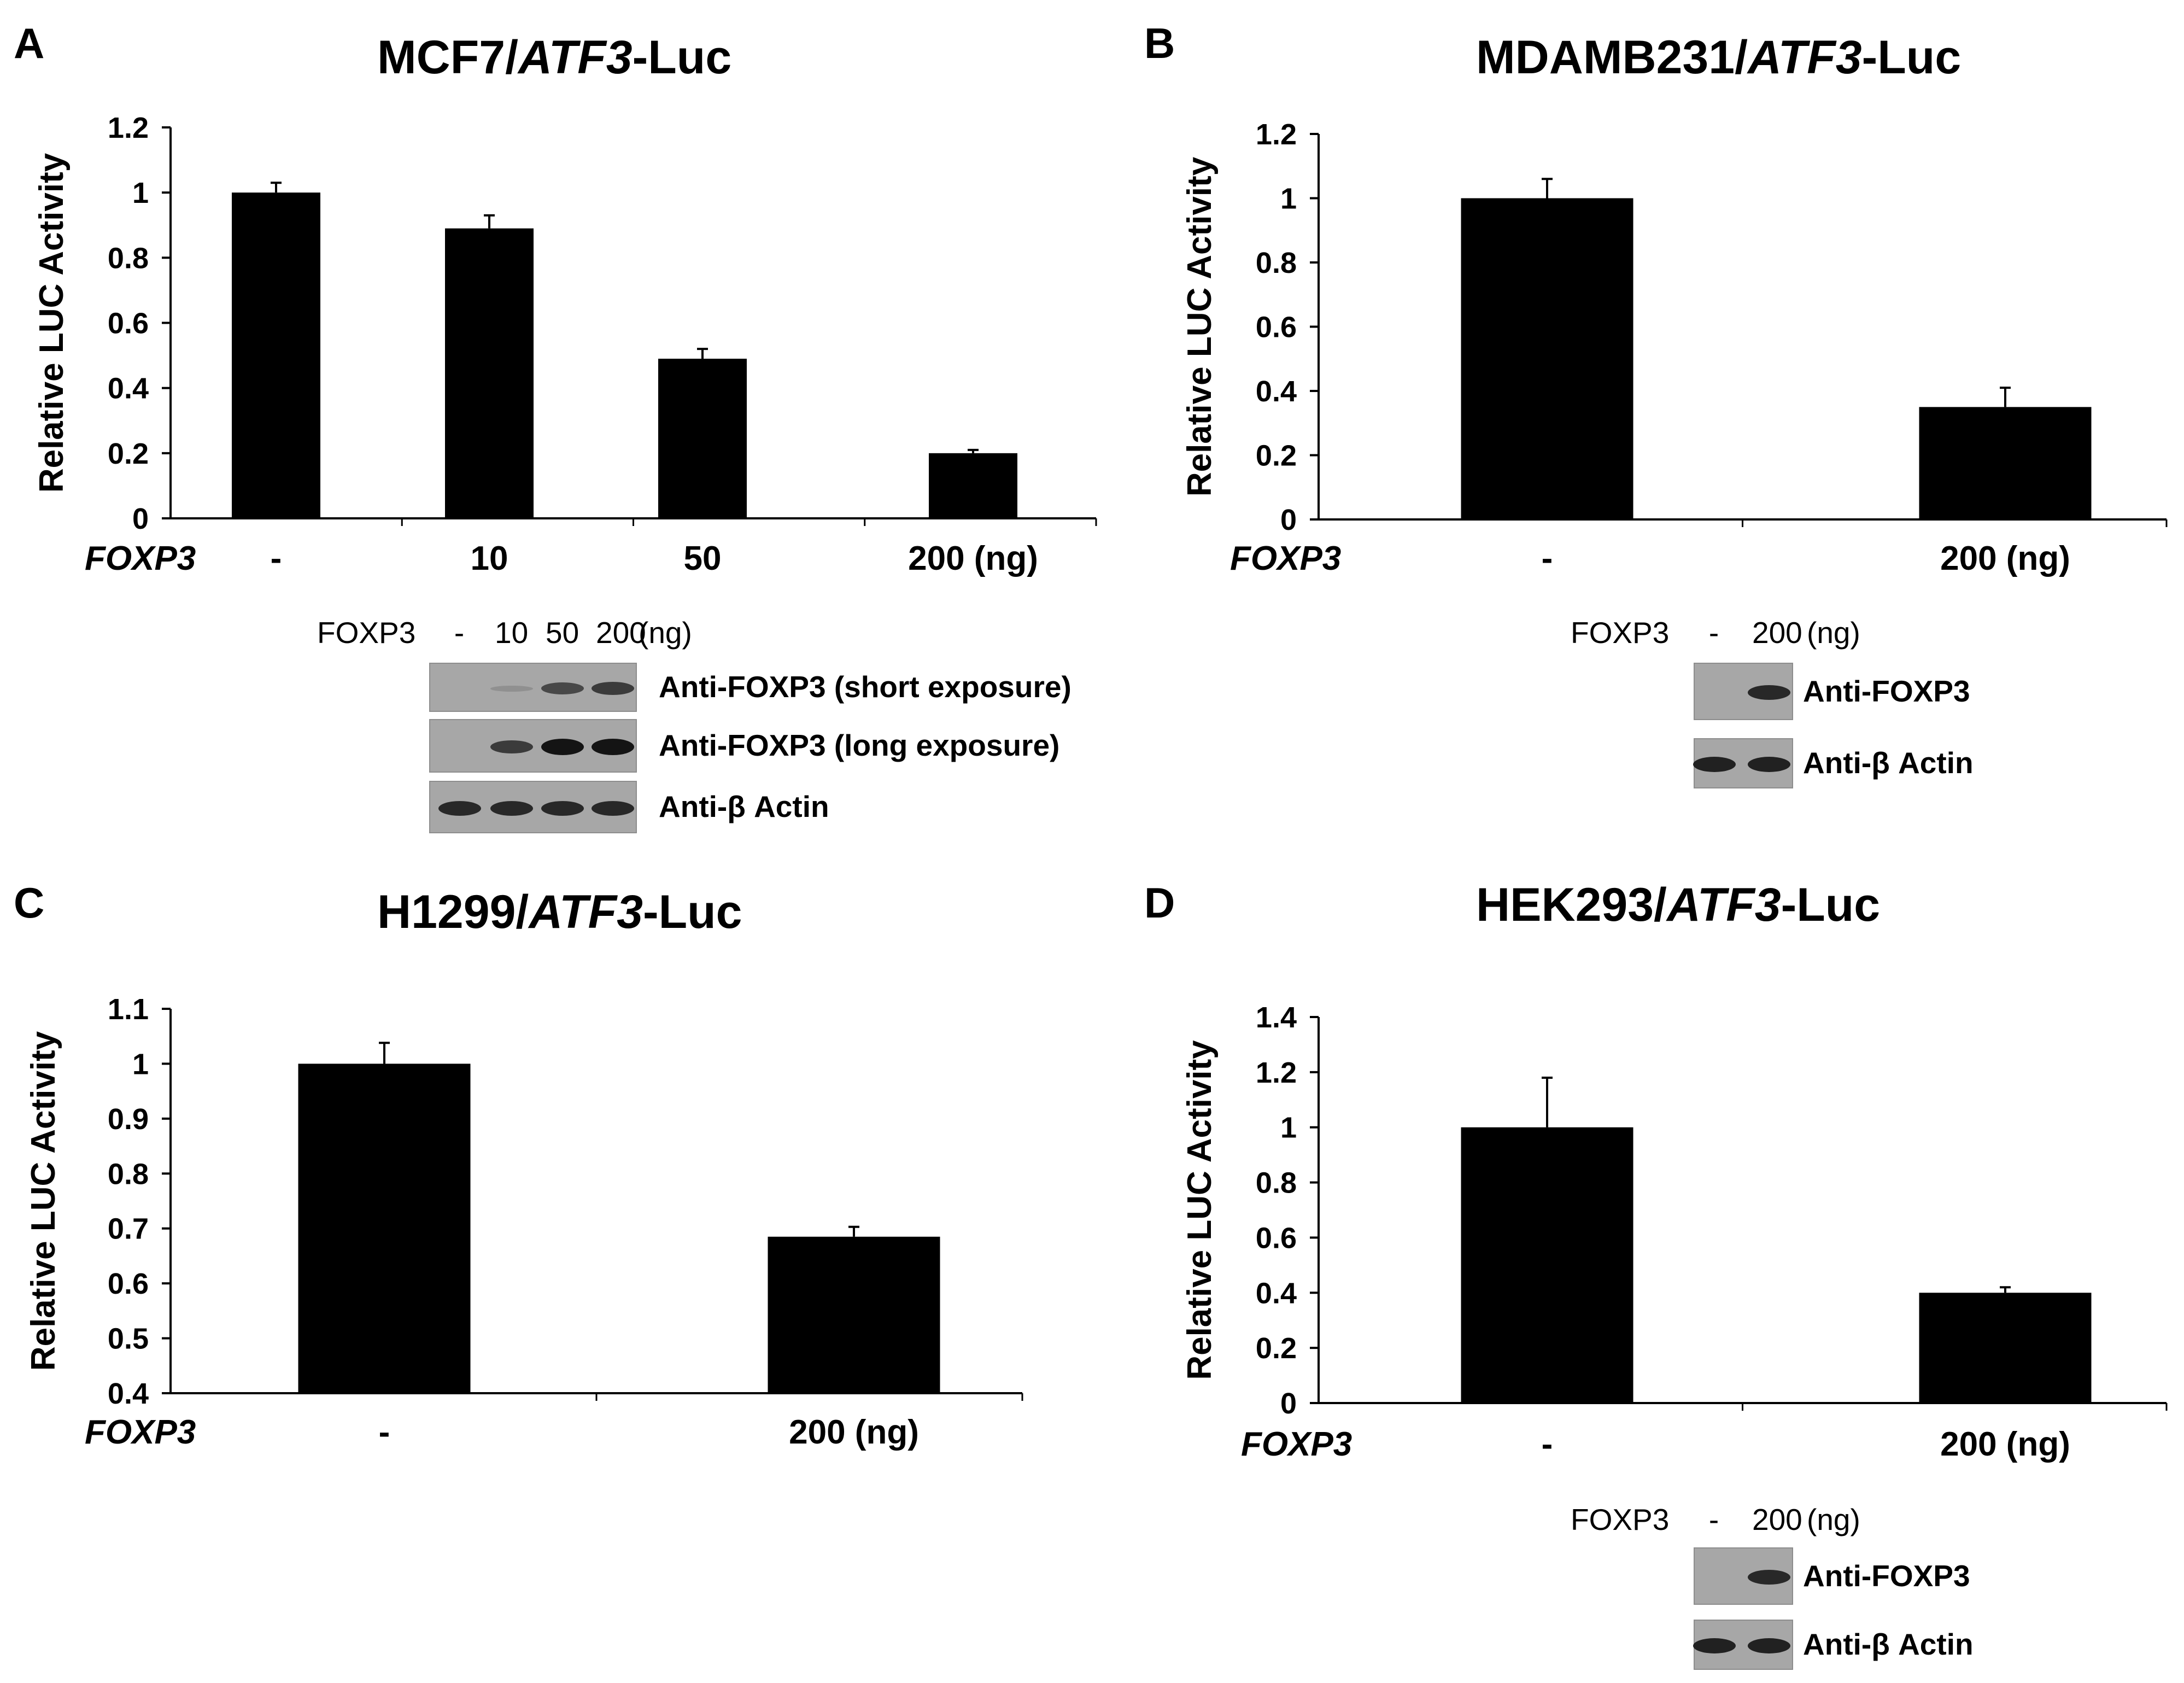  What do you see at coordinates (128, 1009) in the screenshot?
I see `y-tick-label: 1.1` at bounding box center [128, 1009].